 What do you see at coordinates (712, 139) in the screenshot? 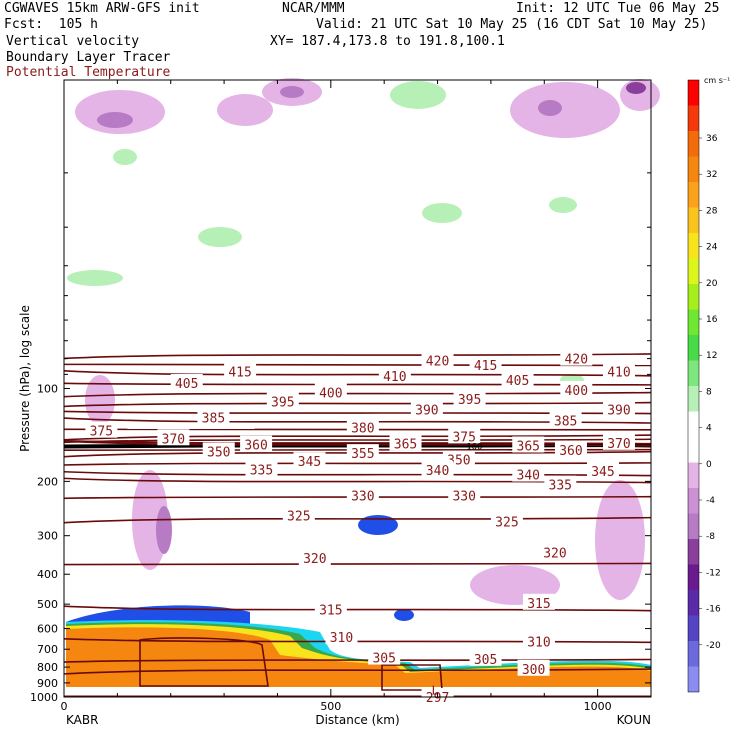
I see `colorbar-label: 36` at bounding box center [712, 139].